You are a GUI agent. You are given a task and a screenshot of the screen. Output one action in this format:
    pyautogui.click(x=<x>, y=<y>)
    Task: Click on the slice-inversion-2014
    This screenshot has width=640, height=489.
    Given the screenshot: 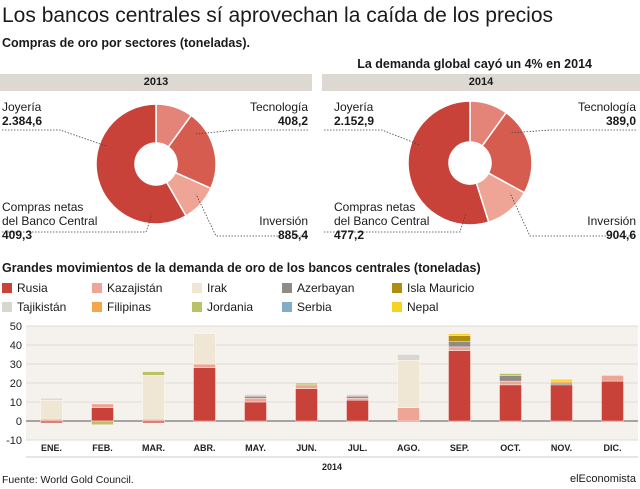 What is the action you would take?
    pyautogui.click(x=507, y=152)
    